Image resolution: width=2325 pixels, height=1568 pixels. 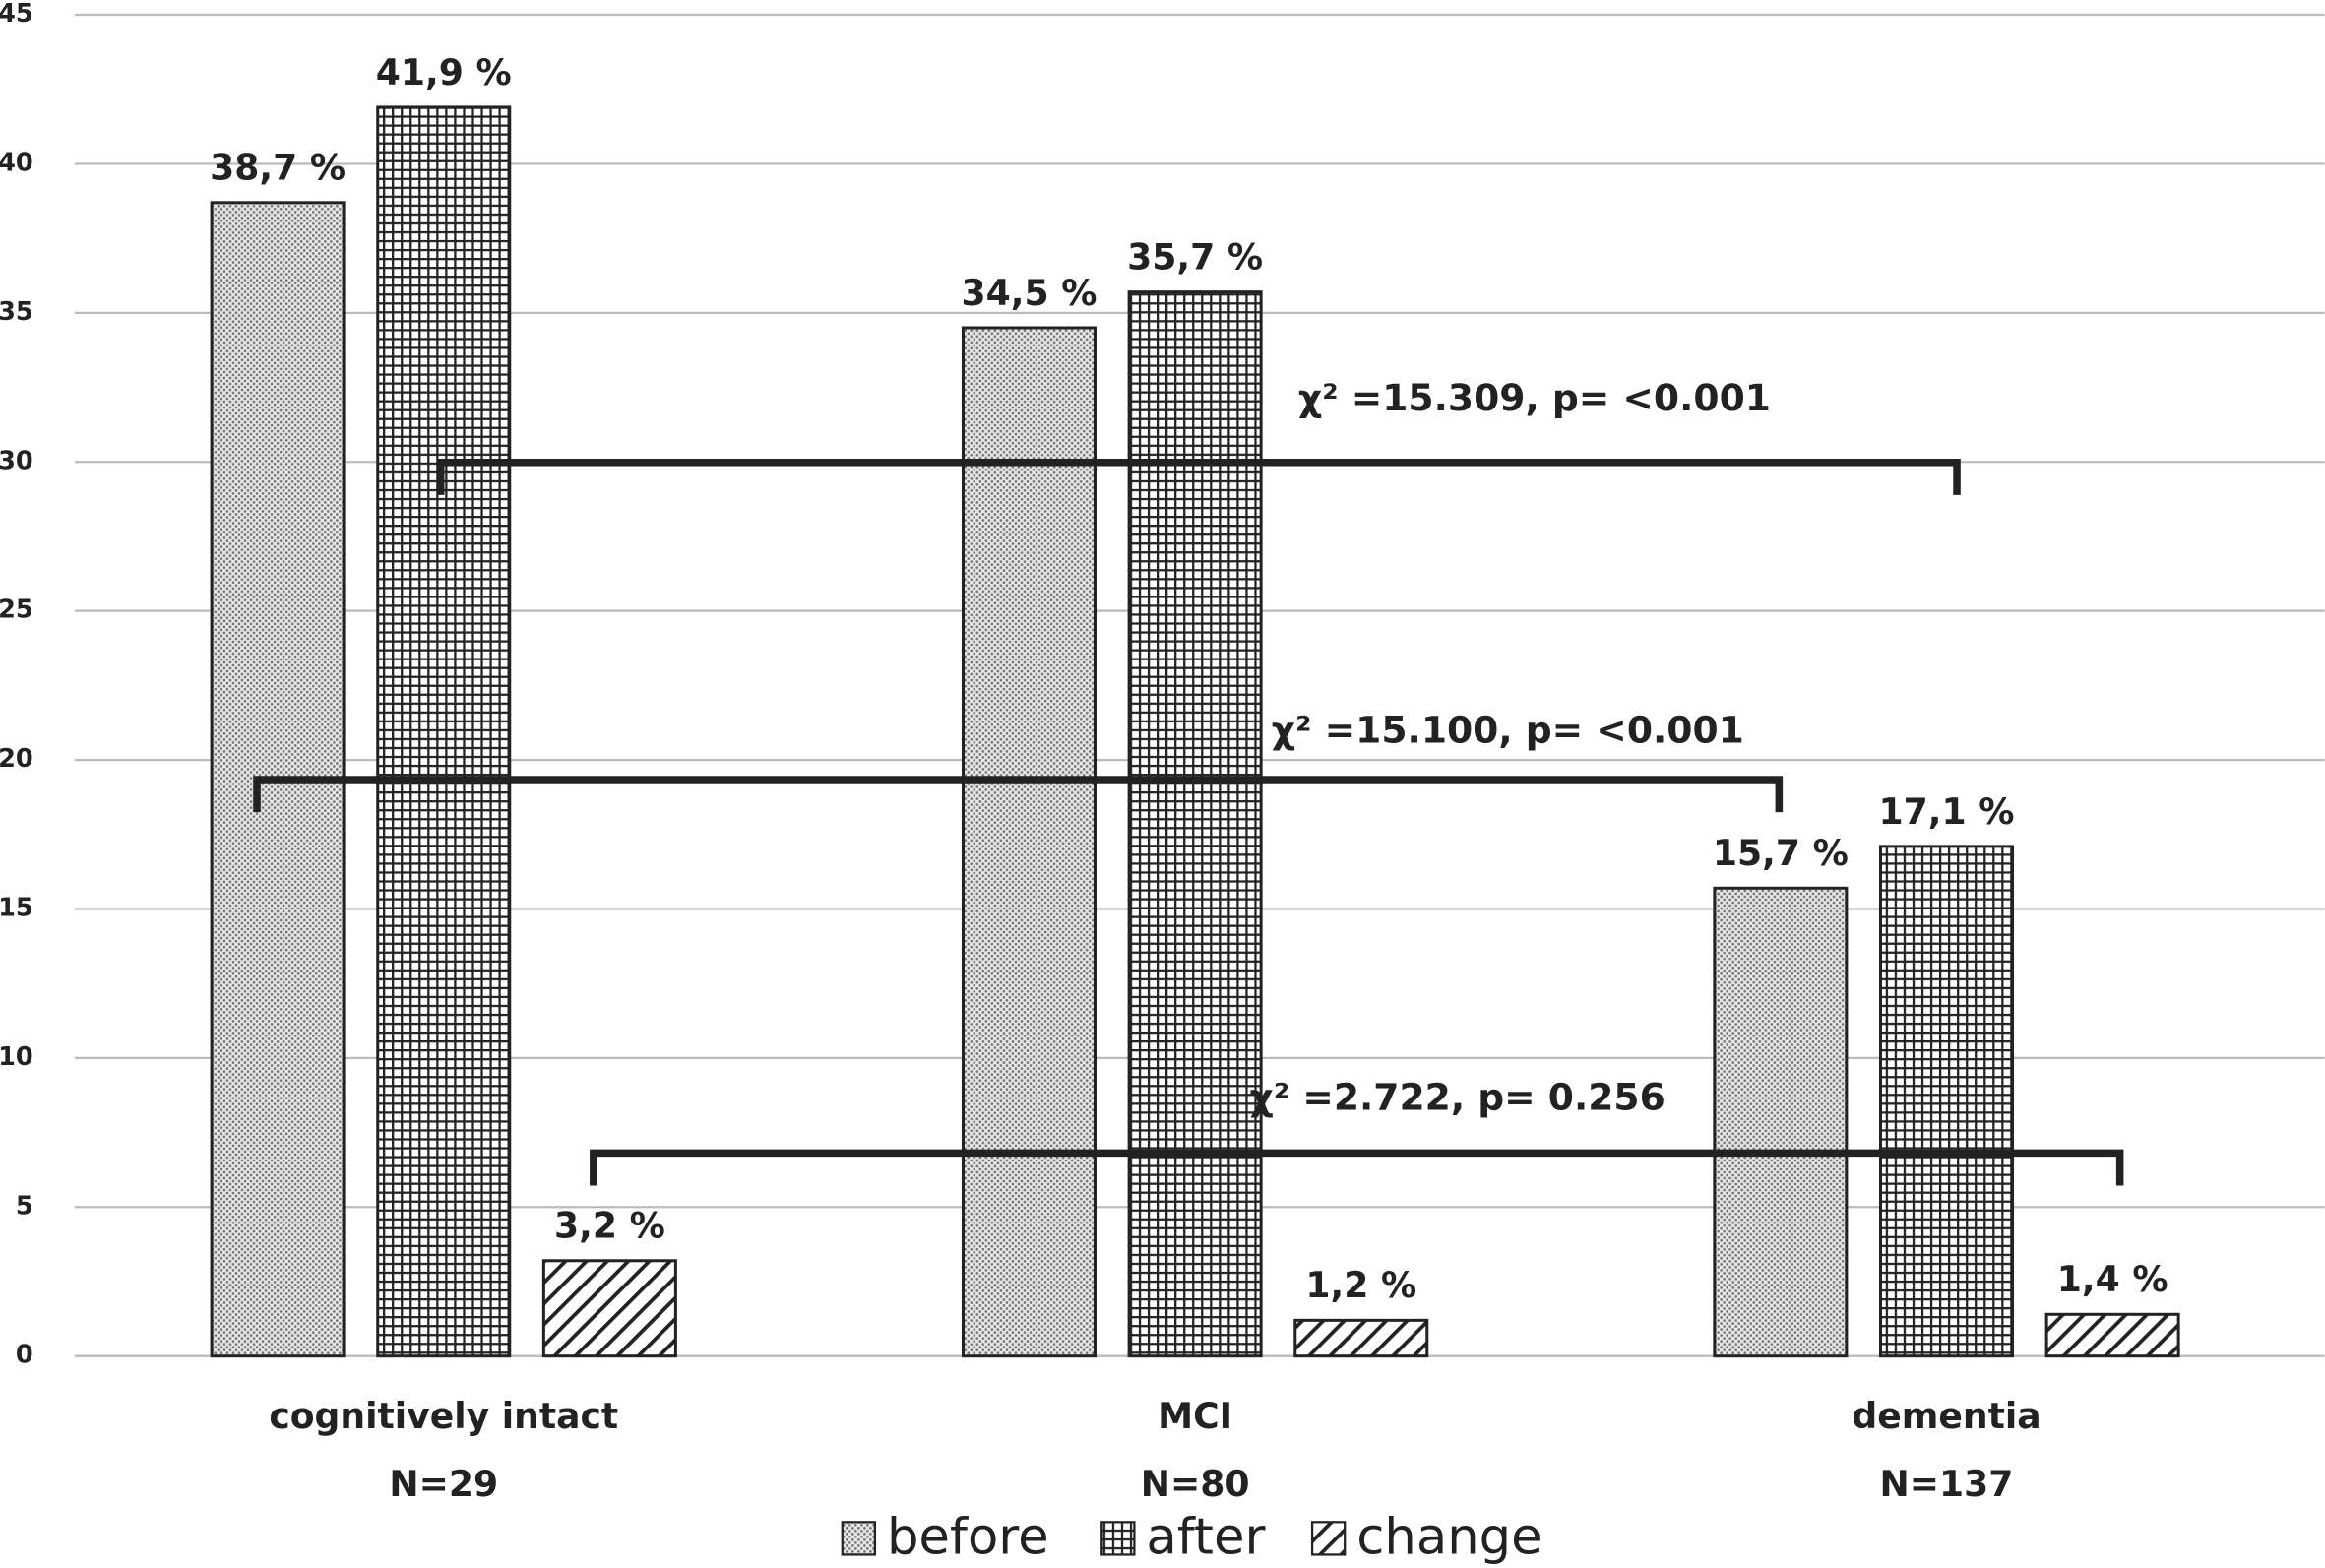 I want to click on y-tick-label: 0, so click(x=24, y=1355).